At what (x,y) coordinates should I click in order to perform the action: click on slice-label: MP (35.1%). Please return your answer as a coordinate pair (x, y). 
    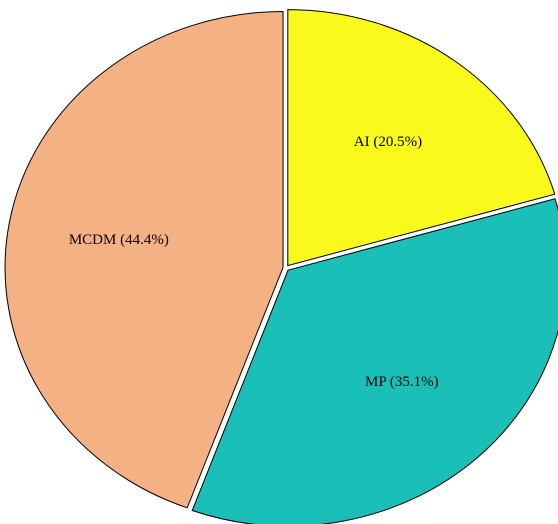
    Looking at the image, I should click on (402, 382).